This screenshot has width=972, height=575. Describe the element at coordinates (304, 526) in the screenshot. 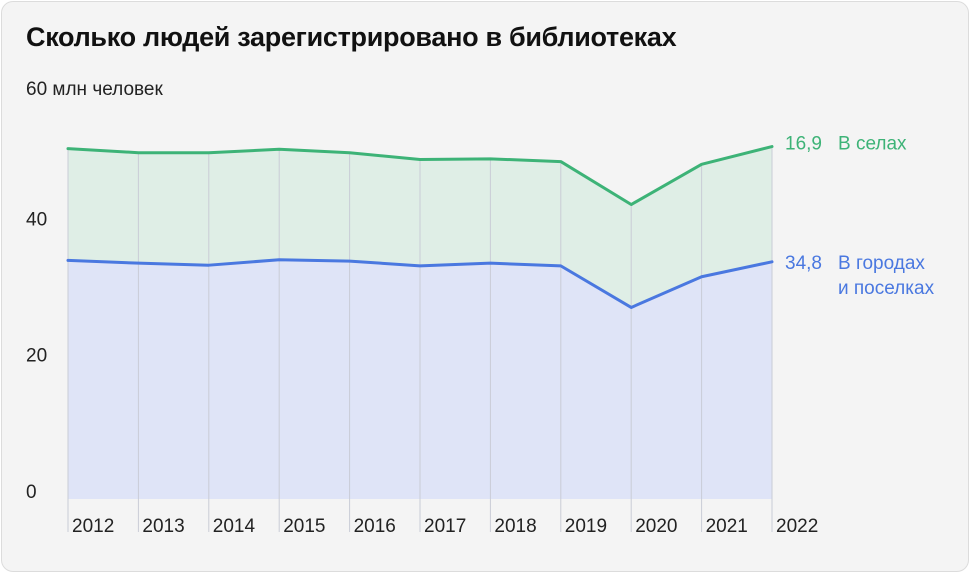

I see `x-tick-label: 2015` at that location.